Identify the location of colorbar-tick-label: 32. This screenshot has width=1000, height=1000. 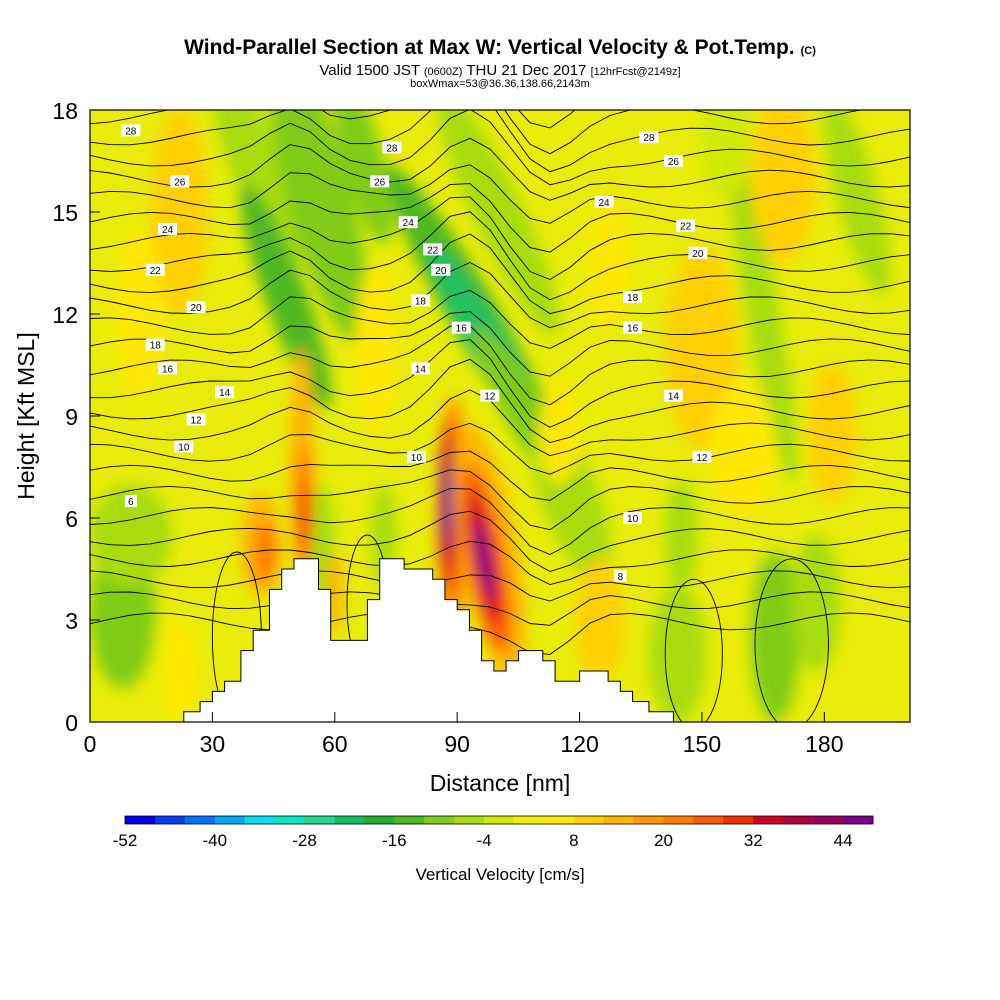
(753, 840).